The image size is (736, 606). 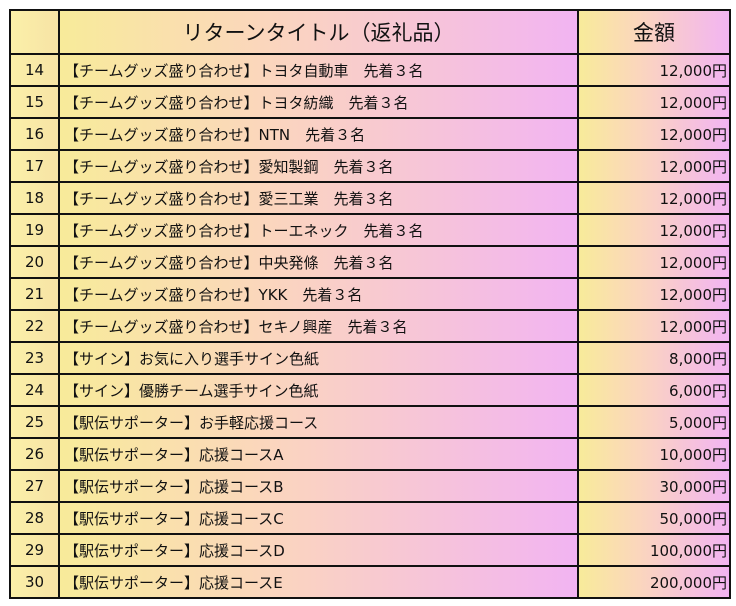 I want to click on row-number: 15, so click(x=34, y=102).